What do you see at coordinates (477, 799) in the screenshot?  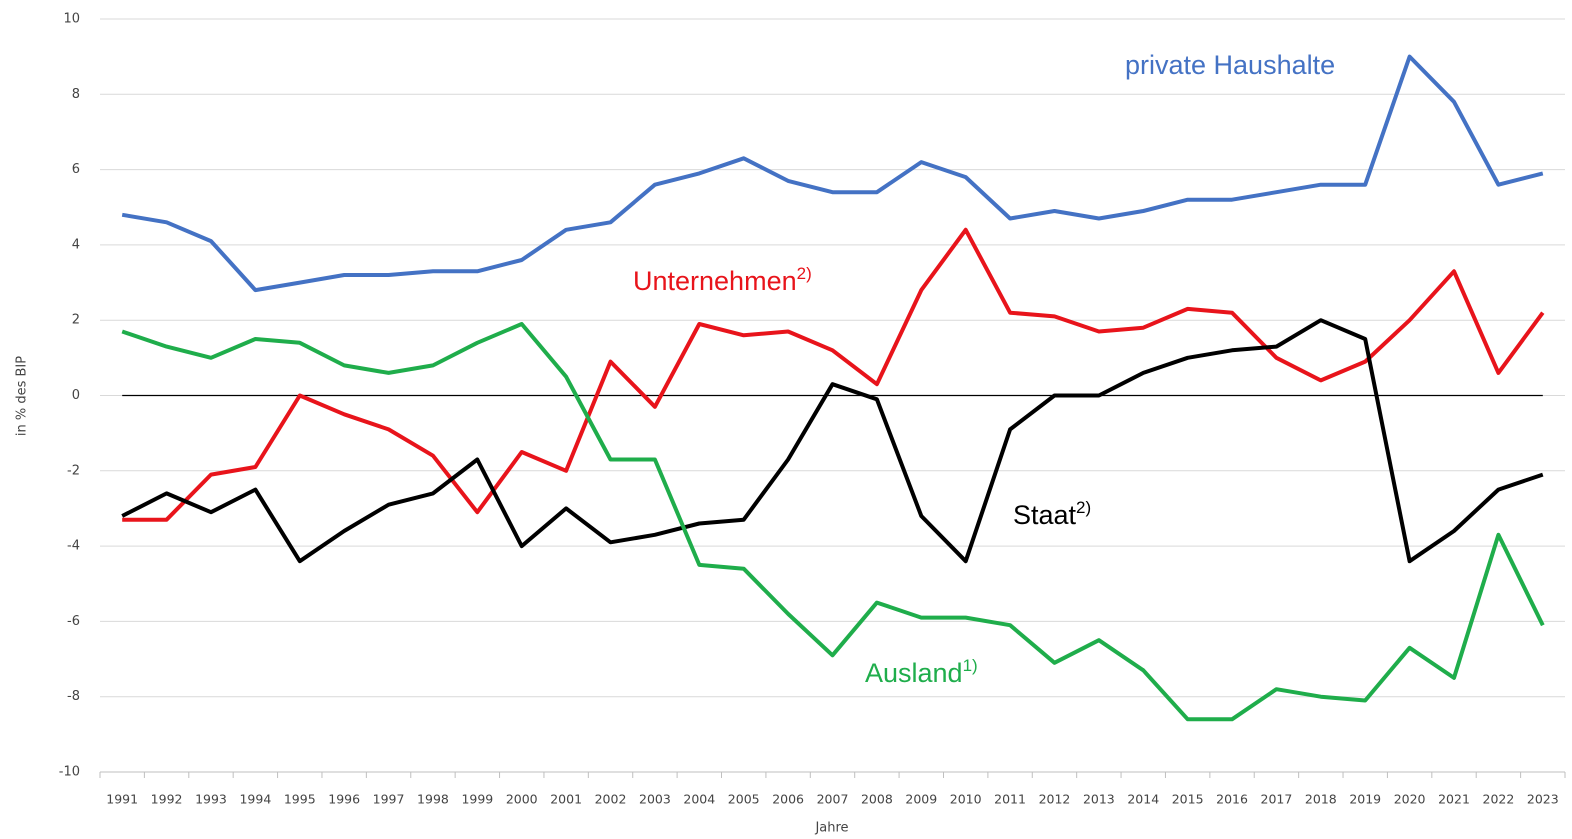 I see `x-tick-label: 1999` at bounding box center [477, 799].